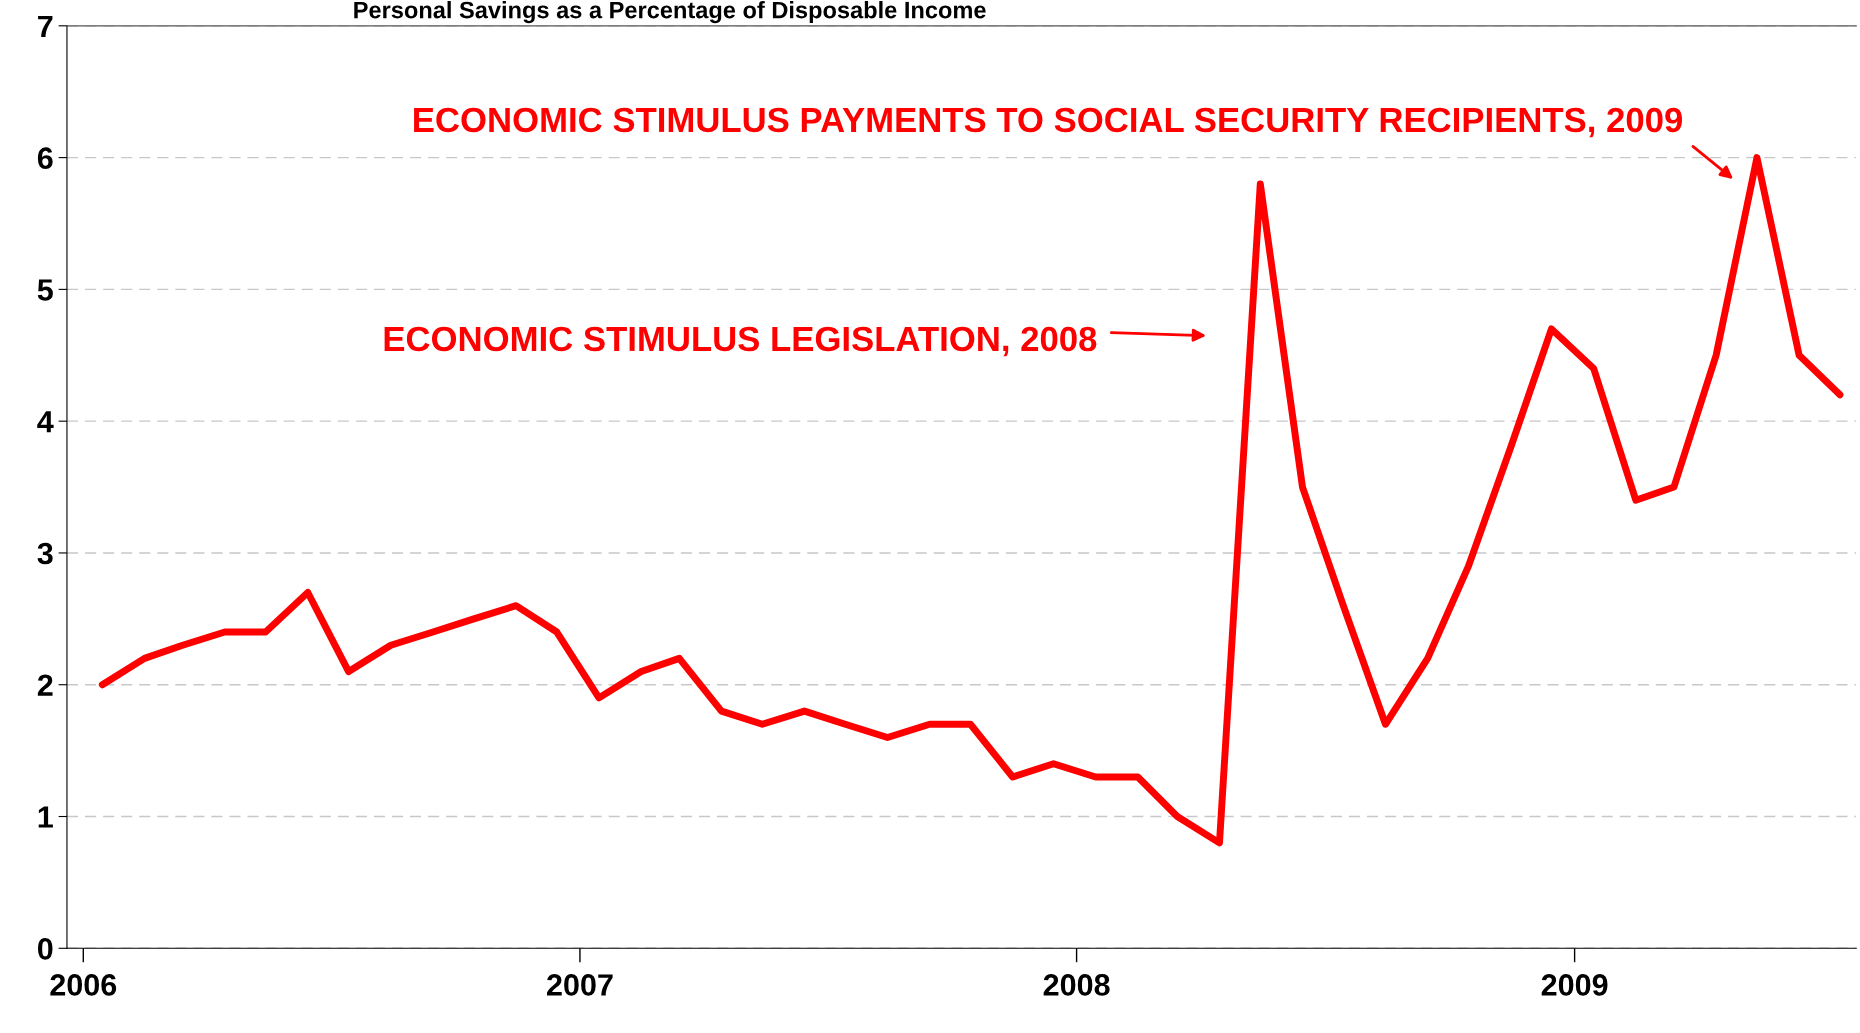 Image resolution: width=1860 pixels, height=1033 pixels. I want to click on y-tick-label: 2, so click(45, 685).